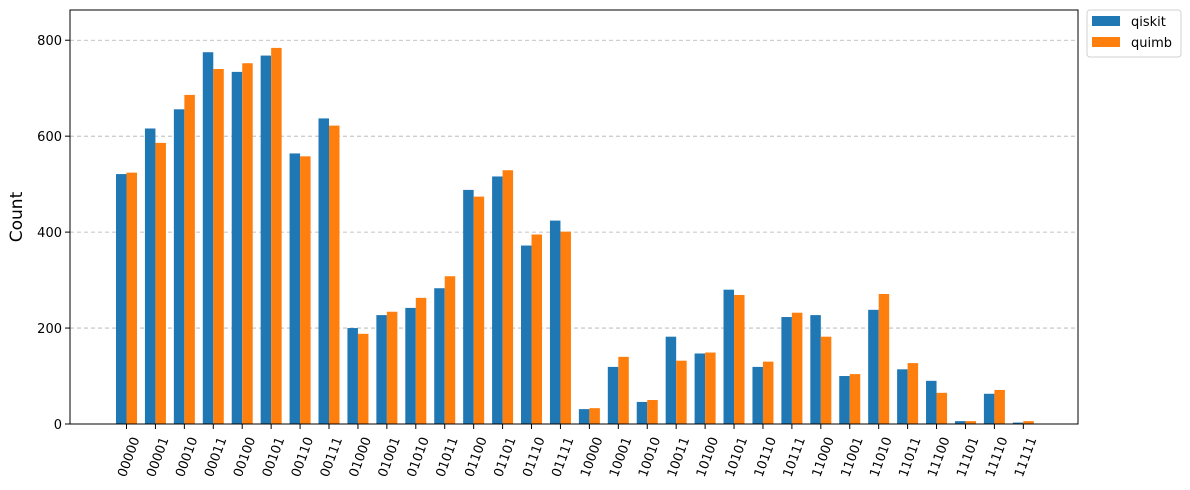  I want to click on x-tick-label: 10110, so click(766, 457).